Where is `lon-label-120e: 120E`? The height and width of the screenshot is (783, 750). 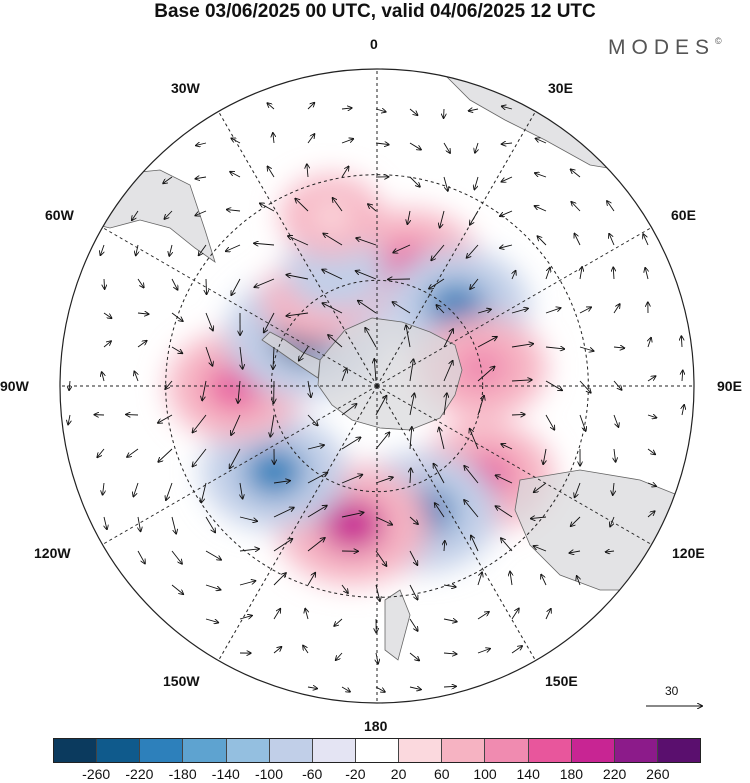 lon-label-120e: 120E is located at coordinates (688, 553).